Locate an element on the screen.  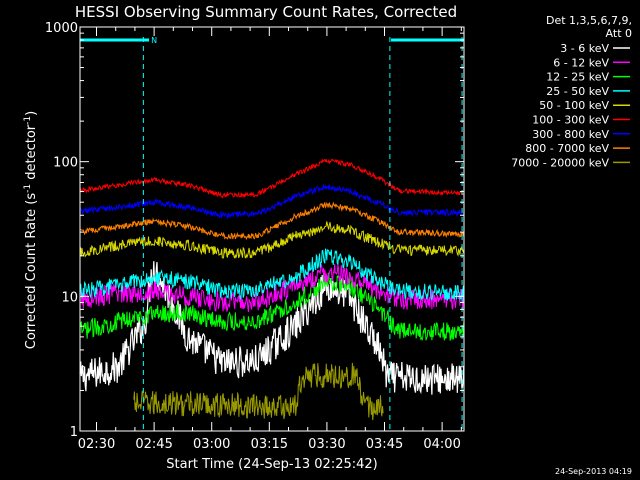
x-tick-label: 03:15 is located at coordinates (269, 444).